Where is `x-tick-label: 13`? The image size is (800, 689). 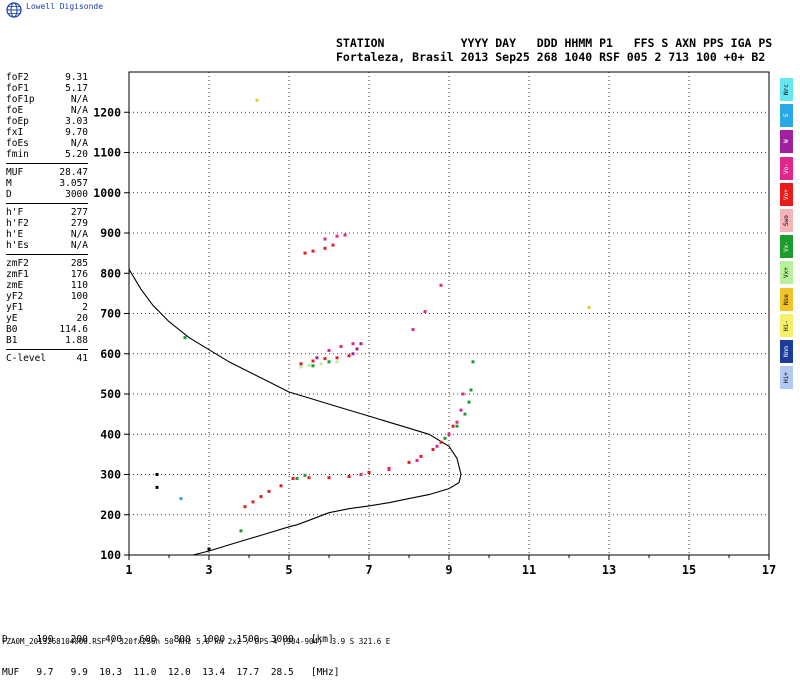 x-tick-label: 13 is located at coordinates (609, 570).